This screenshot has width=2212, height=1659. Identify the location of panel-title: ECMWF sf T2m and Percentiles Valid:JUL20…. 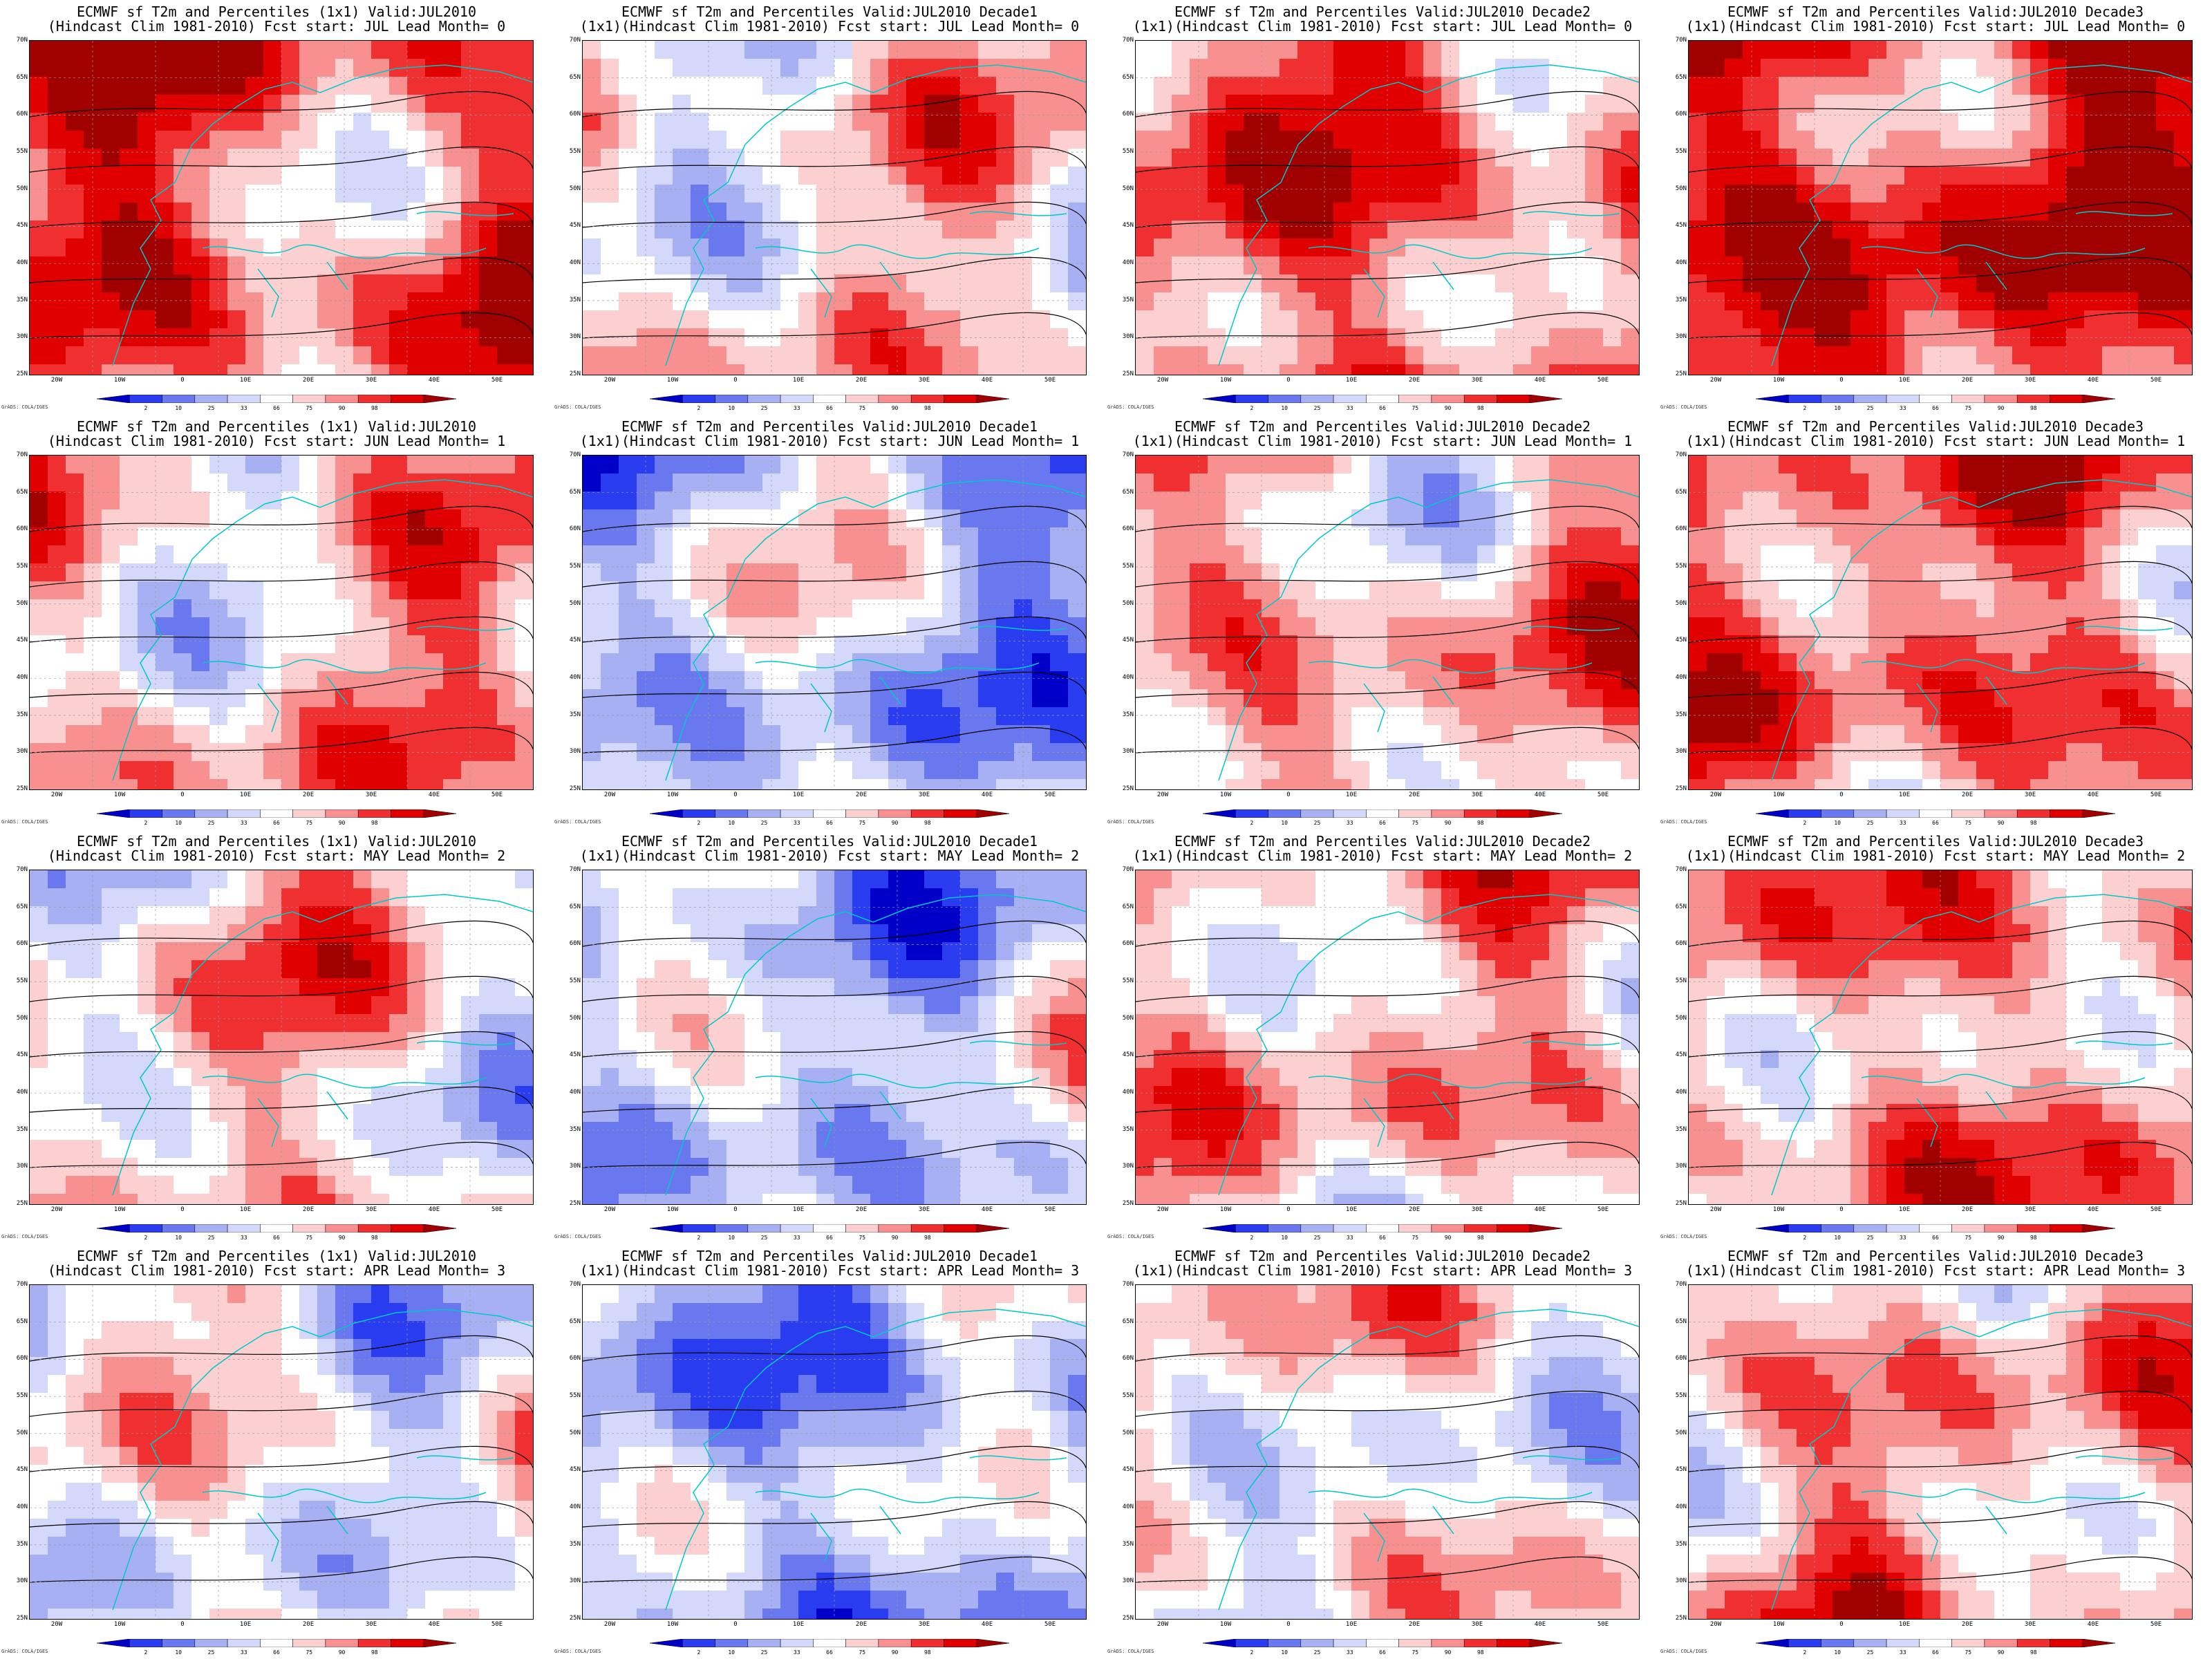
(829, 11).